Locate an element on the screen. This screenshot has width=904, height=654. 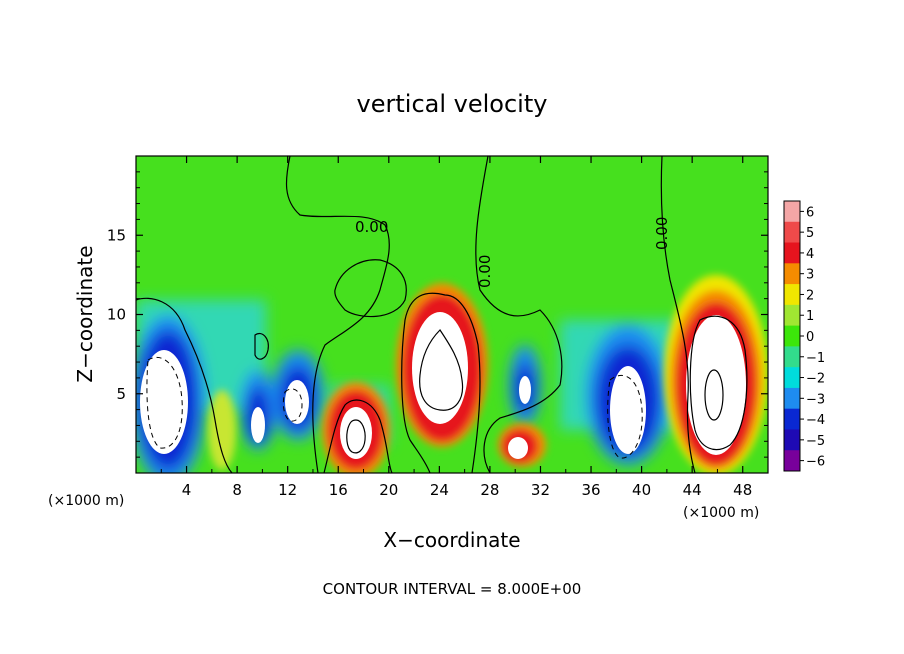
x-tick-label: 36 is located at coordinates (590, 490).